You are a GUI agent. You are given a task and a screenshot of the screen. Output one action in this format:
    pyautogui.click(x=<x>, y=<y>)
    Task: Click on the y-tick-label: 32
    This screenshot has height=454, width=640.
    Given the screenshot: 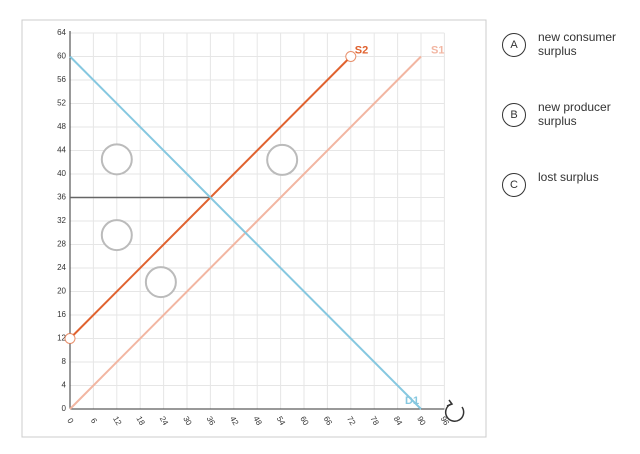 What is the action you would take?
    pyautogui.click(x=61, y=220)
    